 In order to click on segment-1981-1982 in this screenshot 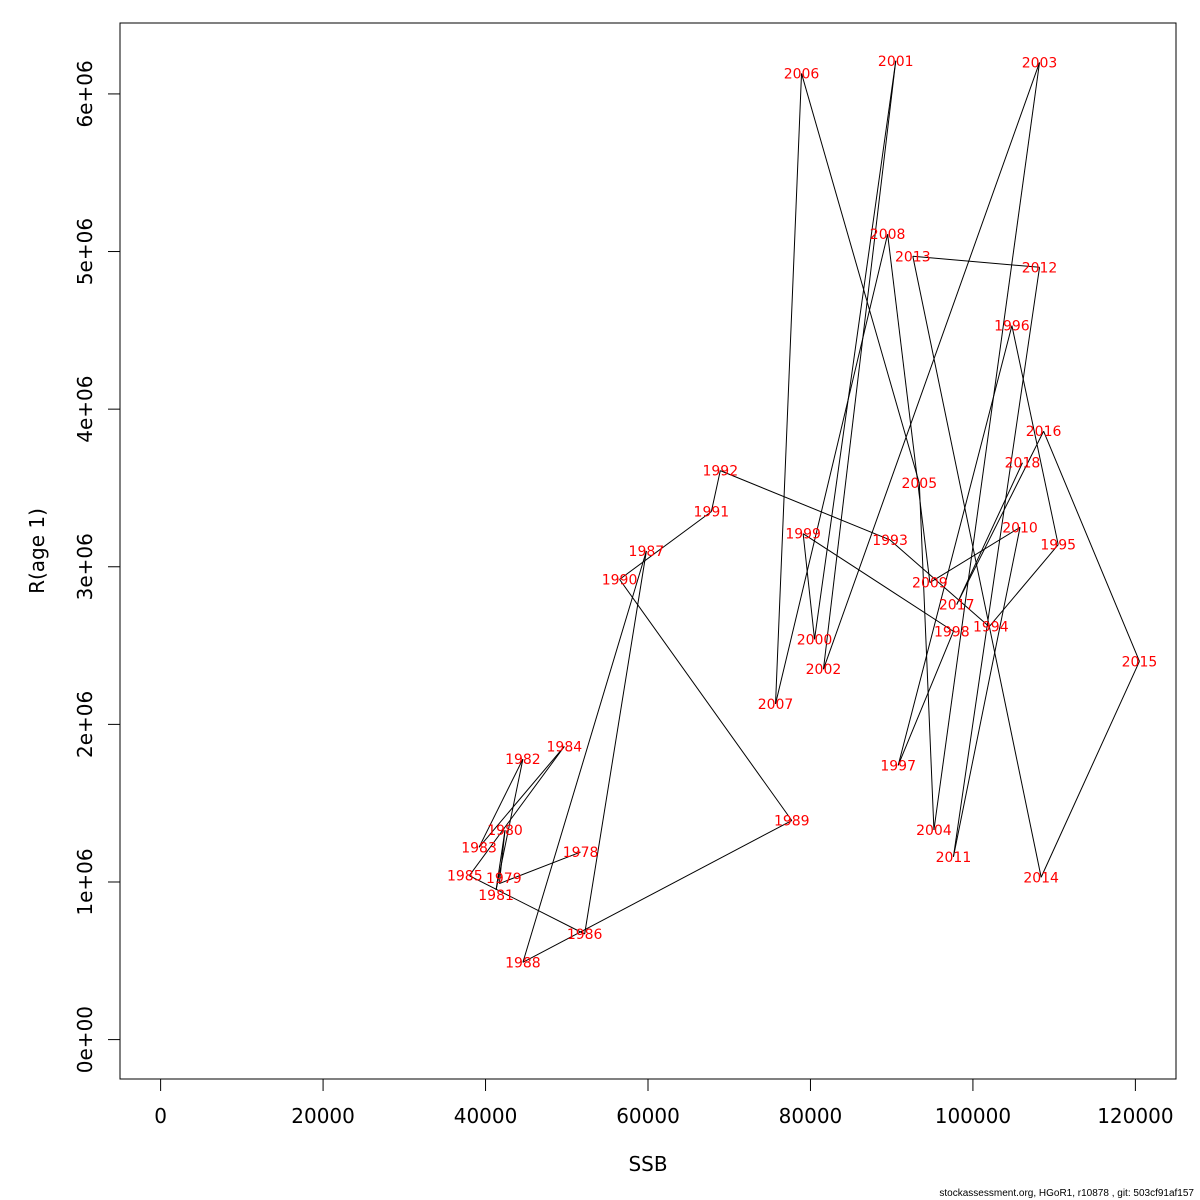, I will do `click(509, 824)`.